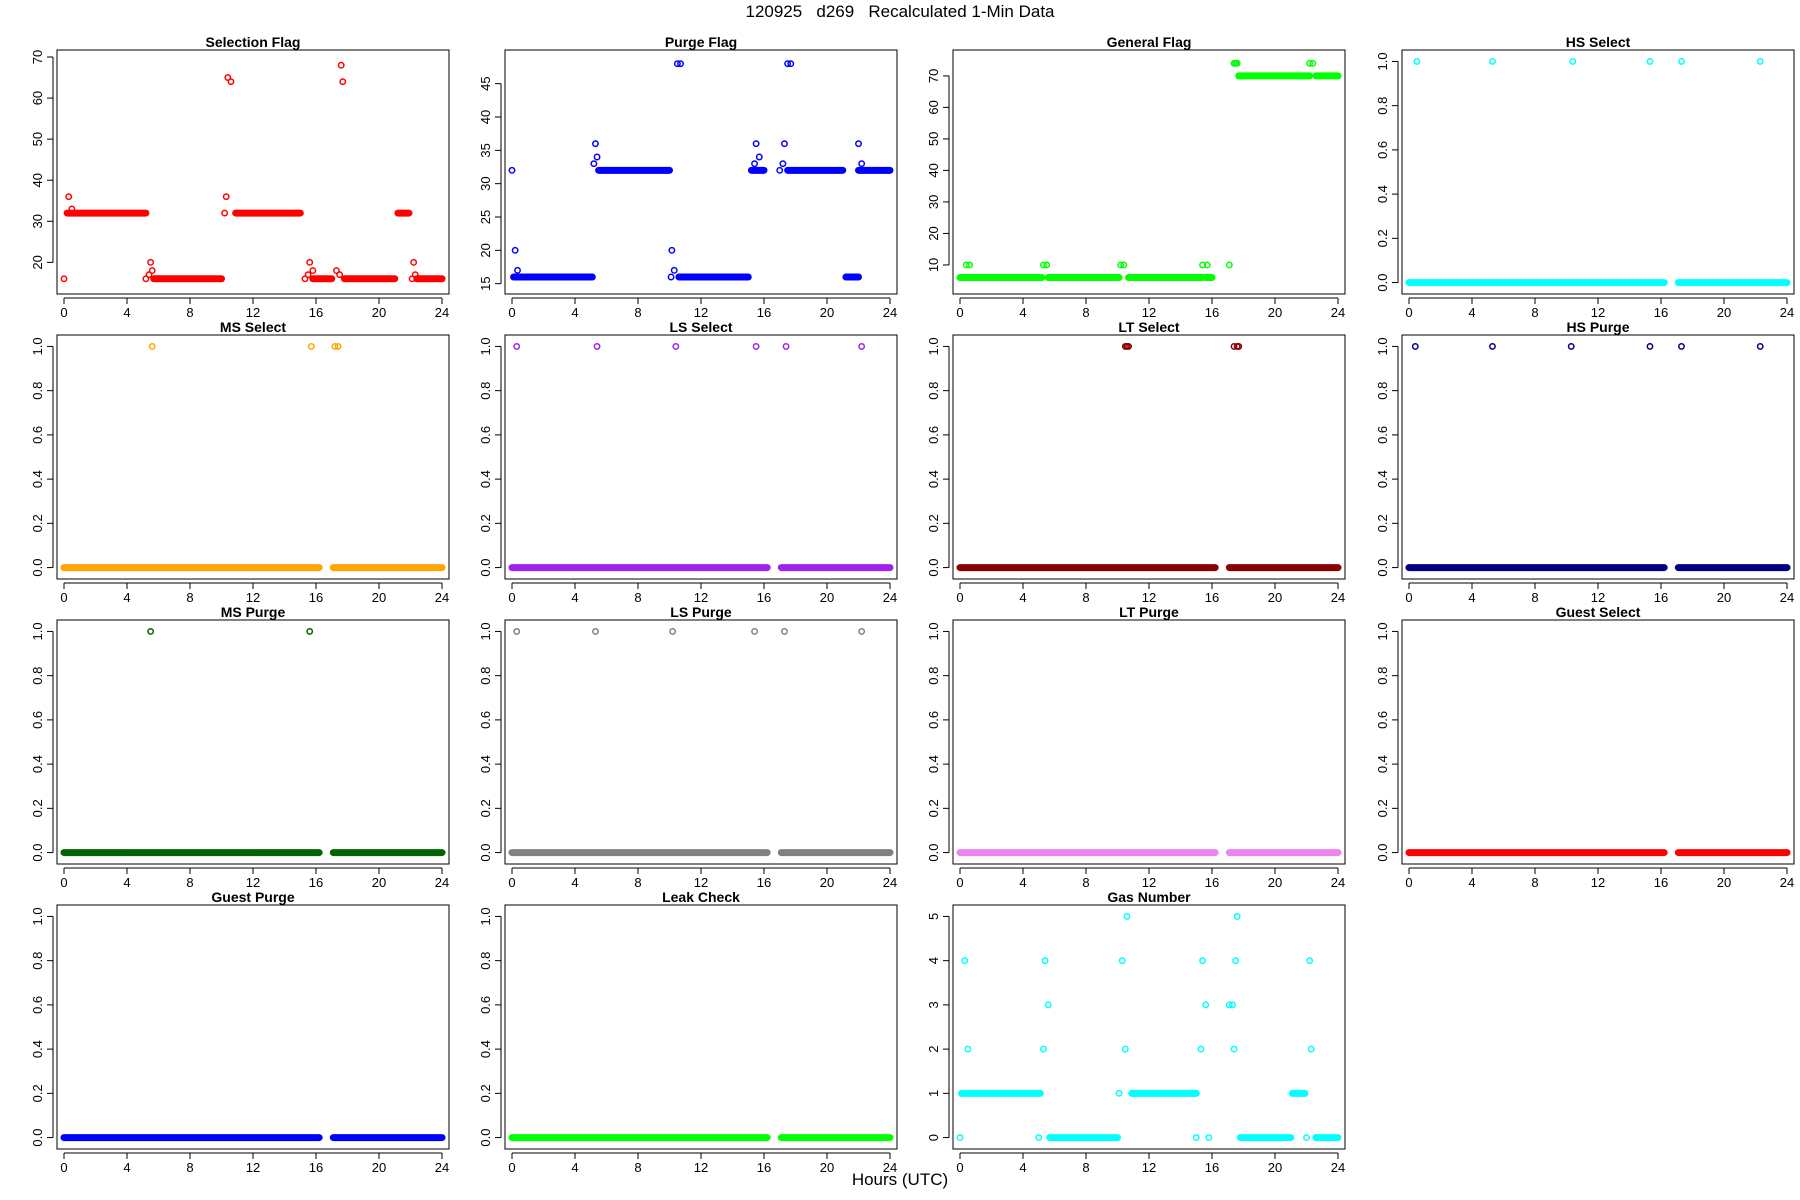  I want to click on panel-hs-select: HS Select 0 4 8 12 16 20 24 0.0 0.2 0.4 0.6 0.8 1.0, so click(1585, 177).